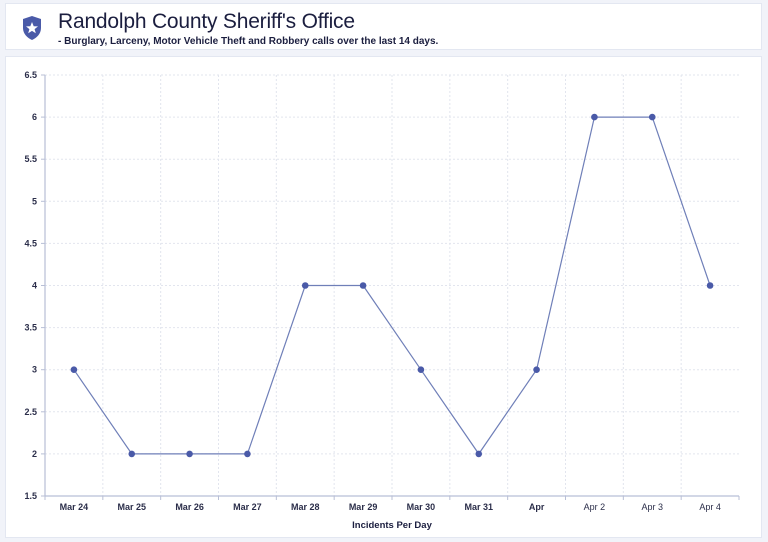  What do you see at coordinates (30, 75) in the screenshot?
I see `y-tick-label: 6.5` at bounding box center [30, 75].